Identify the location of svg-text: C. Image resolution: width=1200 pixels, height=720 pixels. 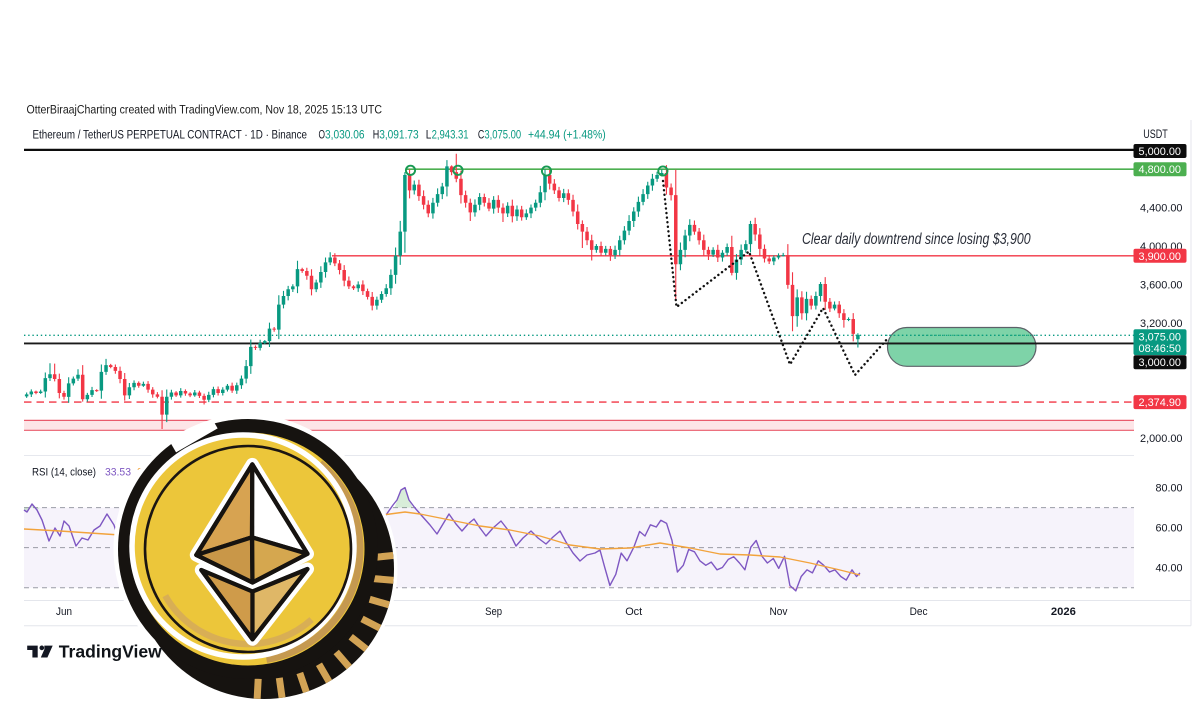
(481, 134).